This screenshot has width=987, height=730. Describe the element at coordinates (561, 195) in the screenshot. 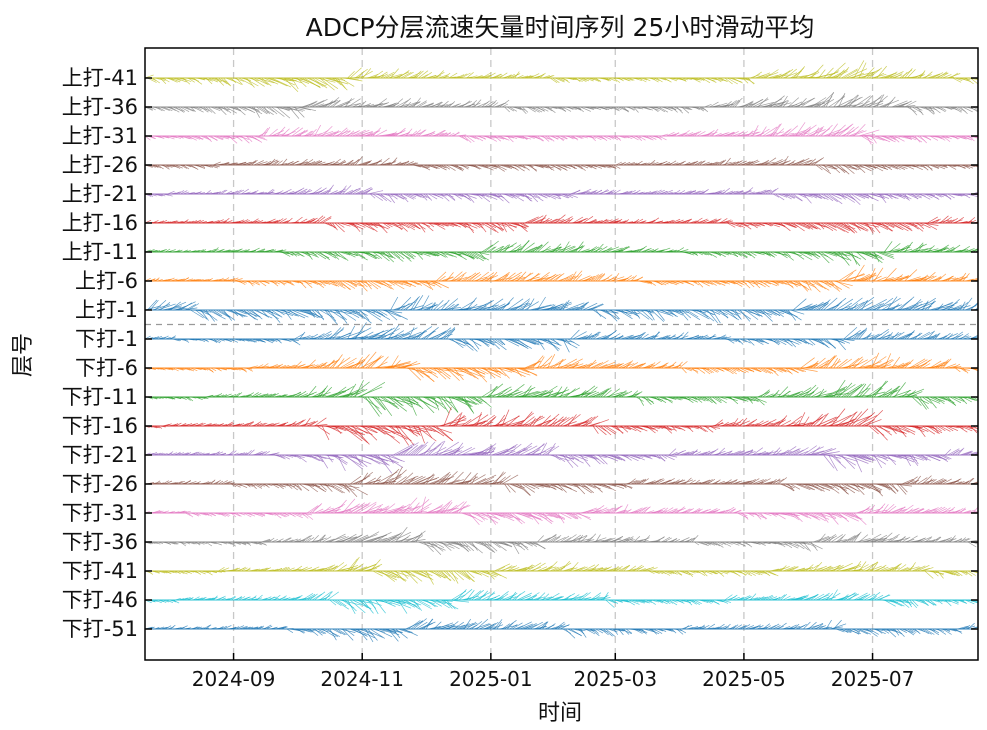

I see `series-上打-21` at that location.